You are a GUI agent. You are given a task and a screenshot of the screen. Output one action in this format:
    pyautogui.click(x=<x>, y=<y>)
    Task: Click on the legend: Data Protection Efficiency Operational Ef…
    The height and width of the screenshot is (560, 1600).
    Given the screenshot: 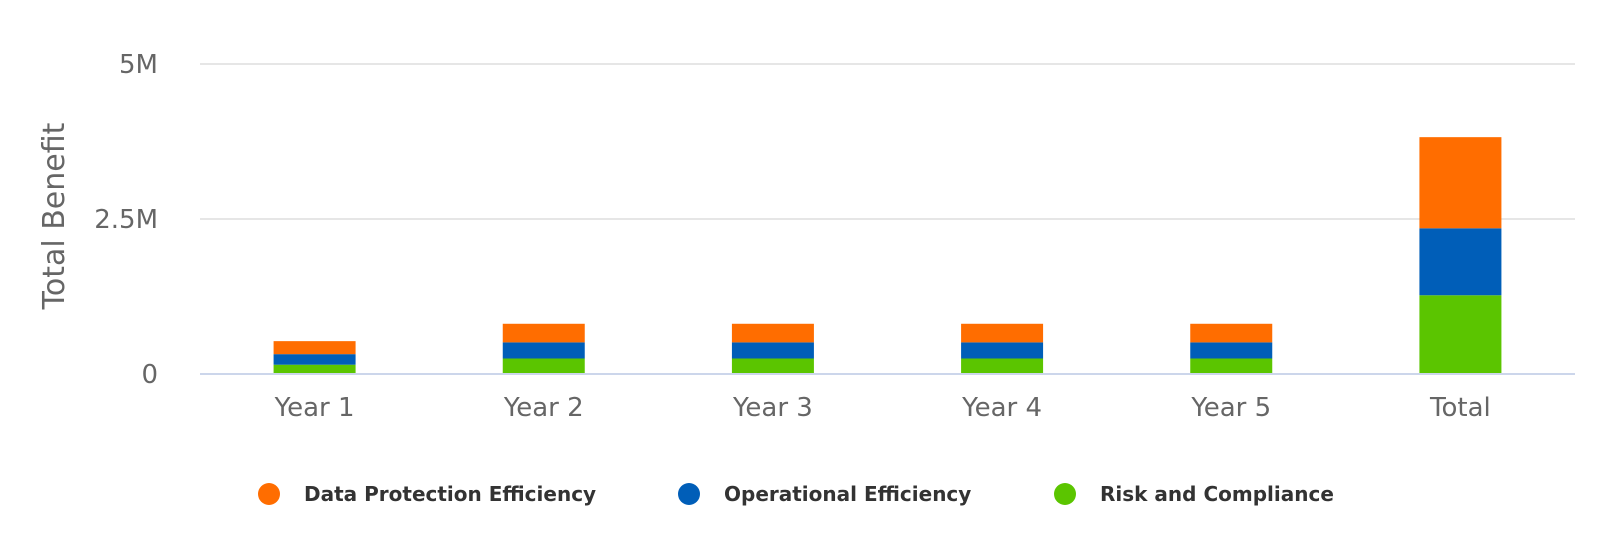 What is the action you would take?
    pyautogui.click(x=796, y=494)
    